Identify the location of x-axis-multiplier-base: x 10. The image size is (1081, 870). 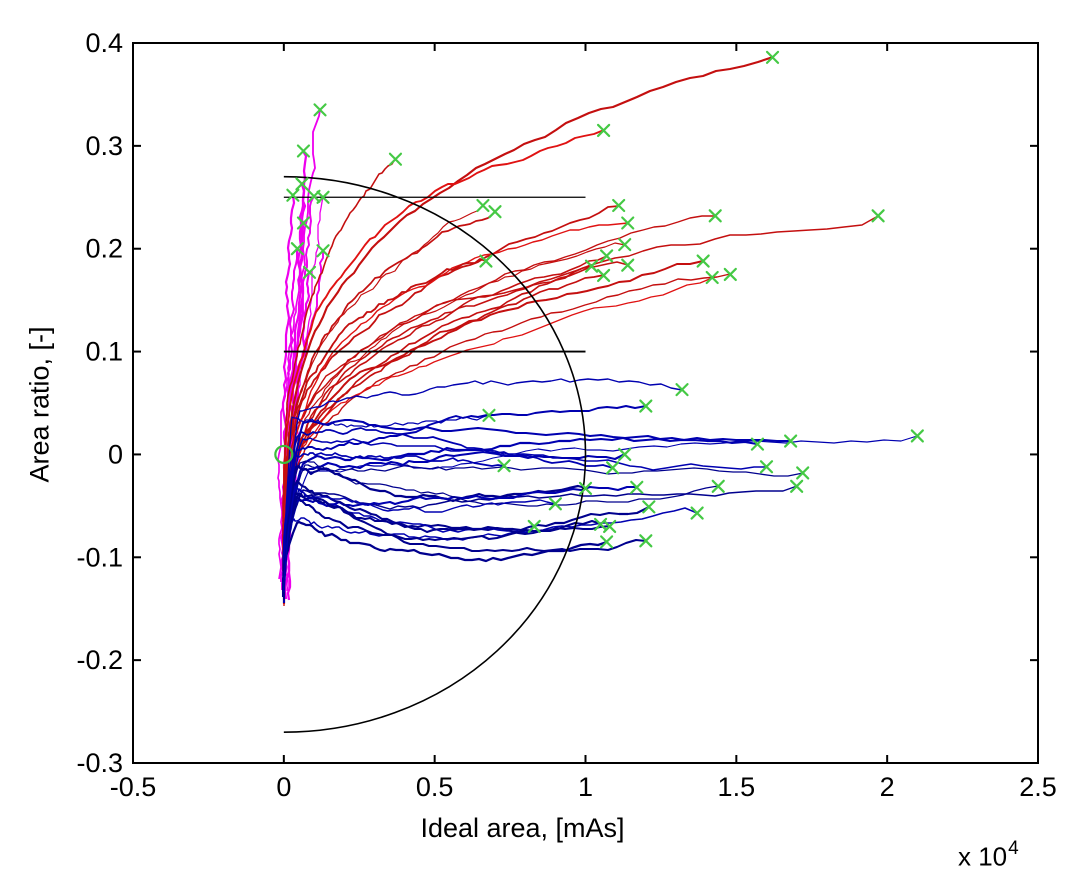
(983, 855).